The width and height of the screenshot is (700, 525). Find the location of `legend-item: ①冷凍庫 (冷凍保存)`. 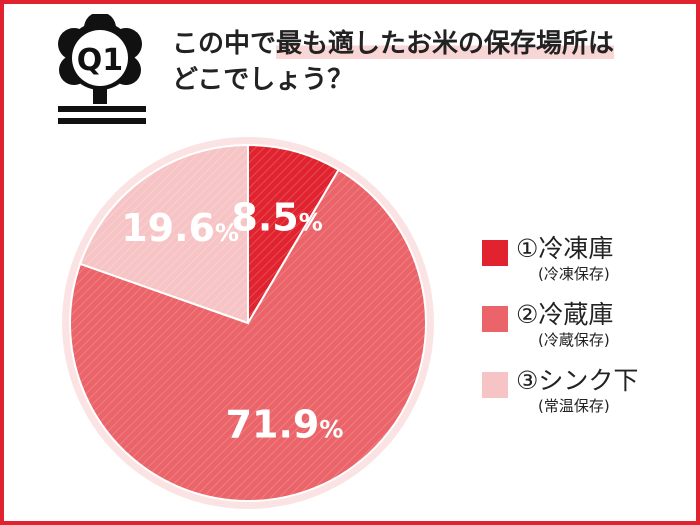

legend-item: ①冷凍庫 (冷凍保存) is located at coordinates (583, 265).